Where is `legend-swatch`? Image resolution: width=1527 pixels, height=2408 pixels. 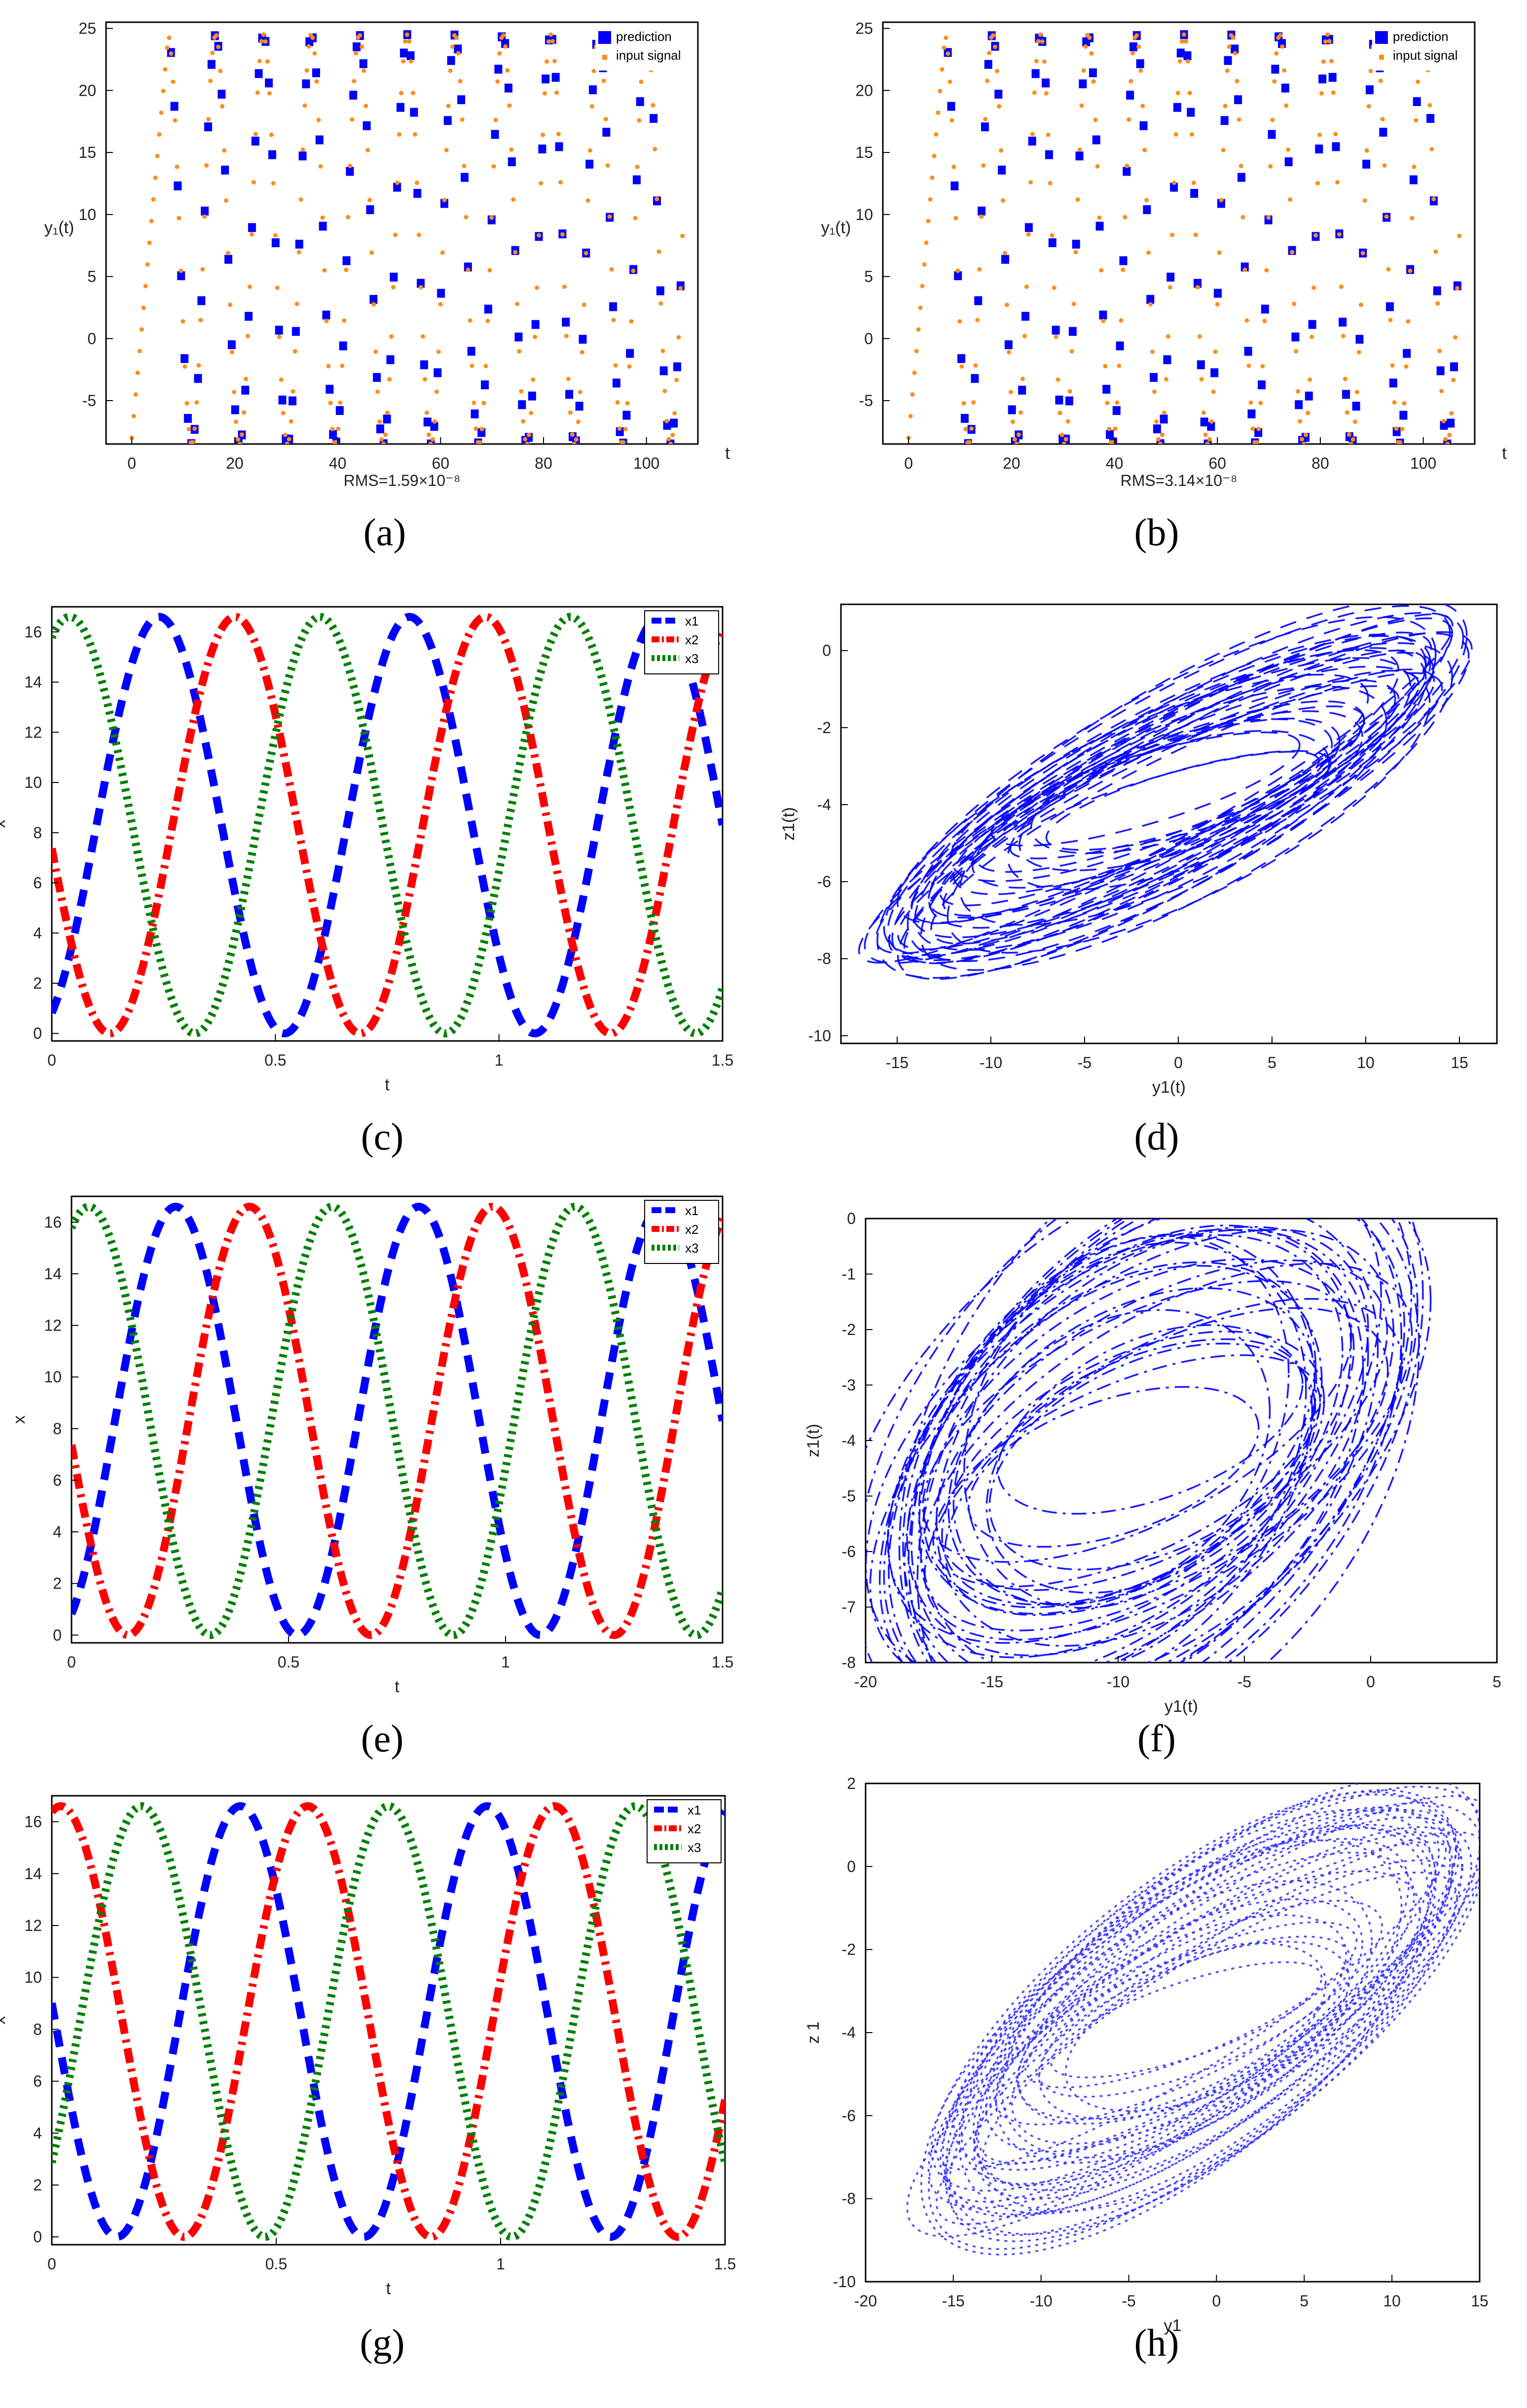
legend-swatch is located at coordinates (604, 57).